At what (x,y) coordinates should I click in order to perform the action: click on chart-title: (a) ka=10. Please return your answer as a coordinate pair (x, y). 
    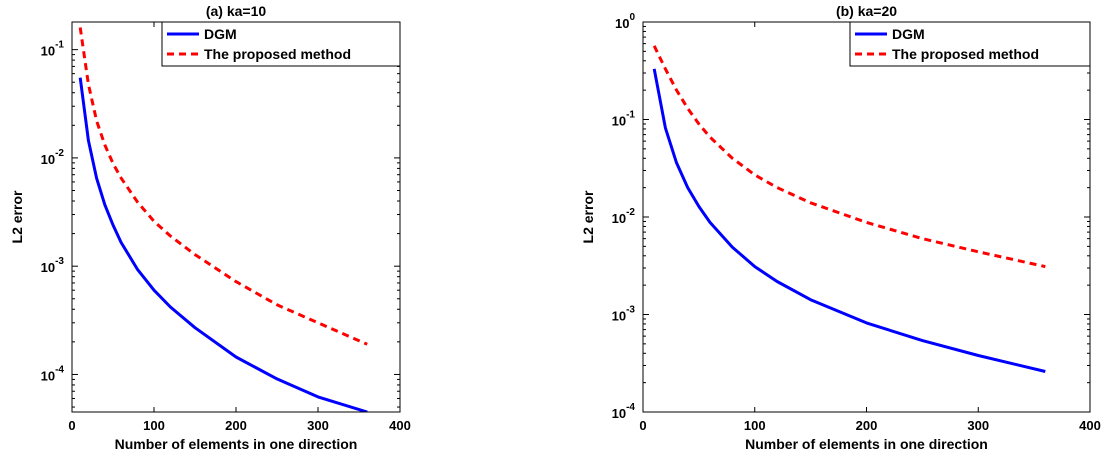
    Looking at the image, I should click on (236, 11).